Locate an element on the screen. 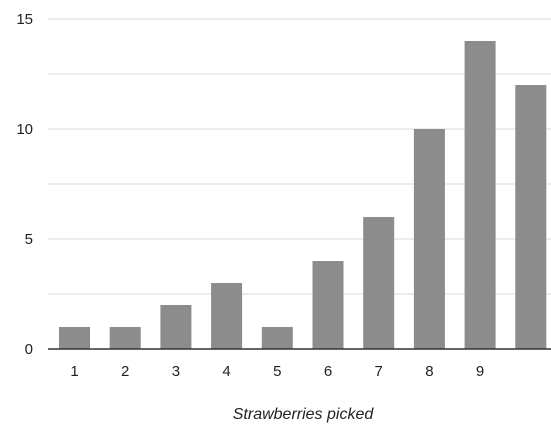  y-tick-label: 10 is located at coordinates (24, 129).